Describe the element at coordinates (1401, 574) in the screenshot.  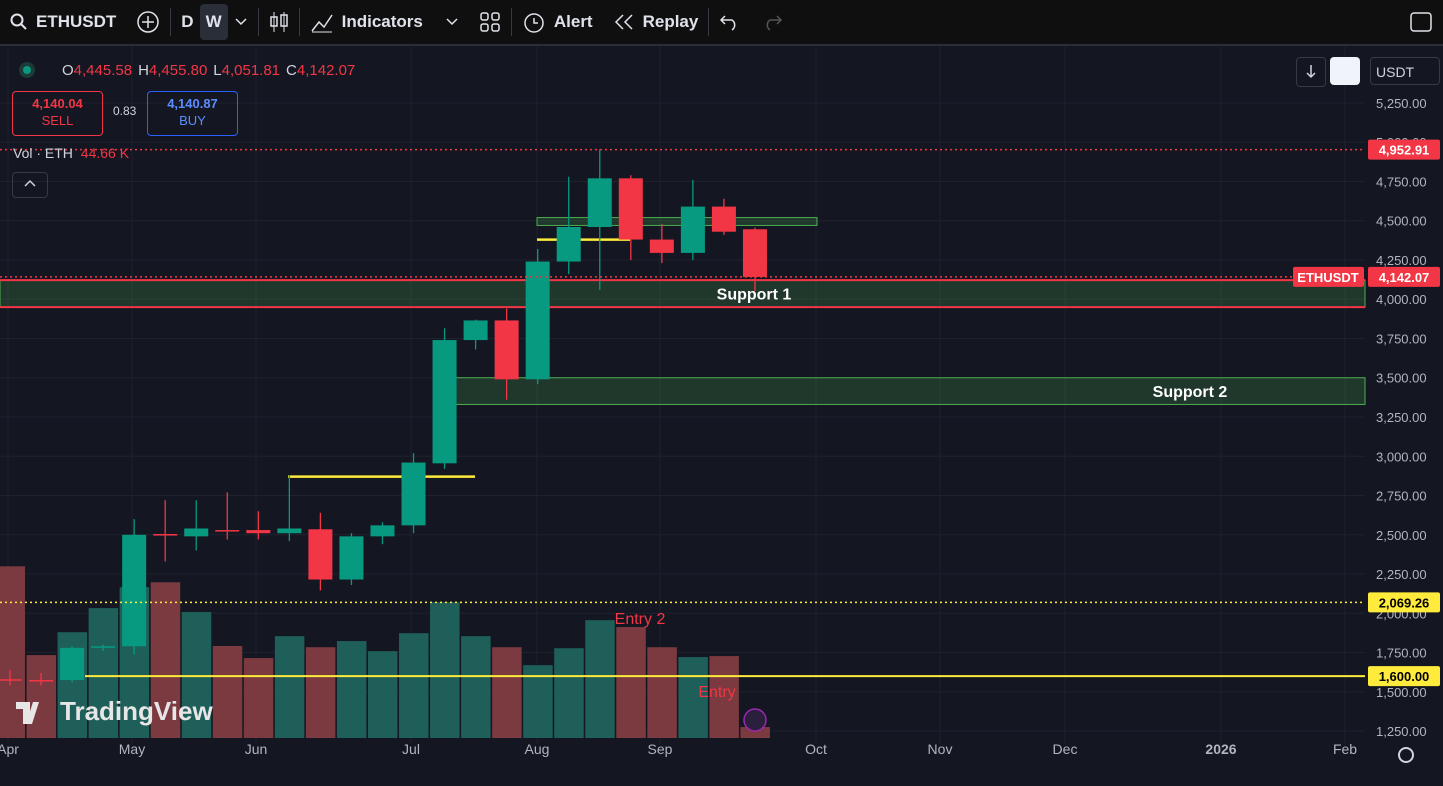
I see `y-tick-label: 2,250.00` at that location.